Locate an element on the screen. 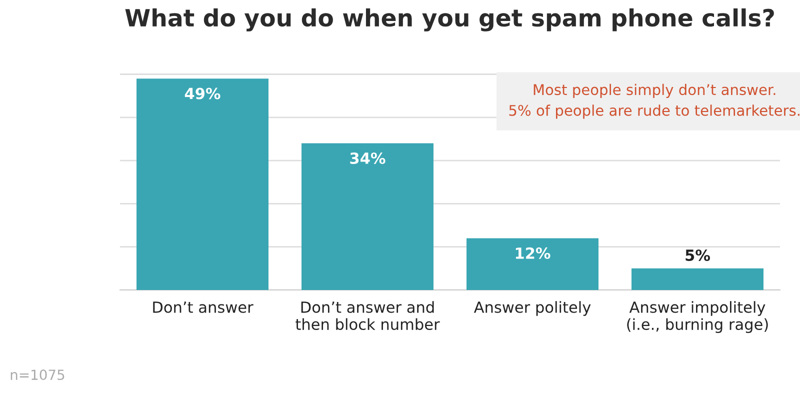 The image size is (800, 400). x-tick-label: Answer impolitely (i.e., burning rage) is located at coordinates (697, 317).